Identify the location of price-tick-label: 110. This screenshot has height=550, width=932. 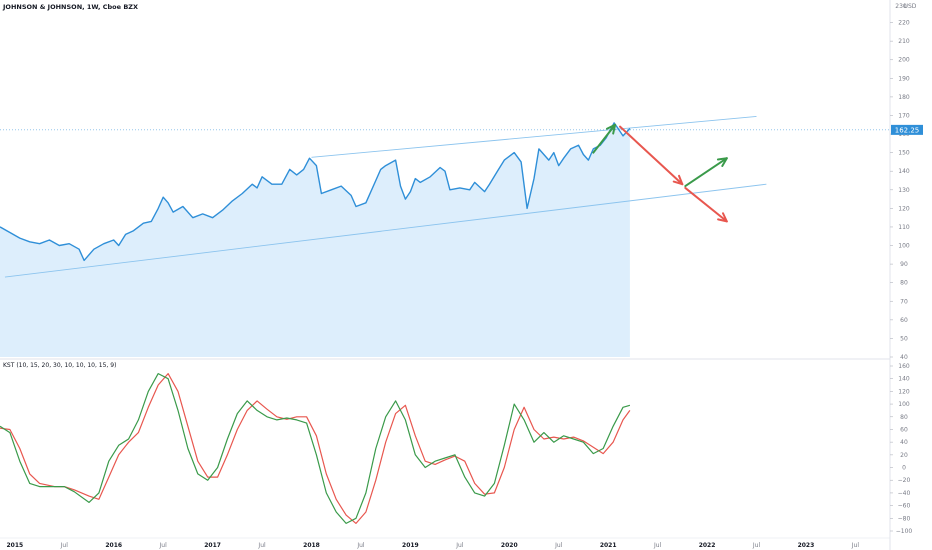
(904, 227).